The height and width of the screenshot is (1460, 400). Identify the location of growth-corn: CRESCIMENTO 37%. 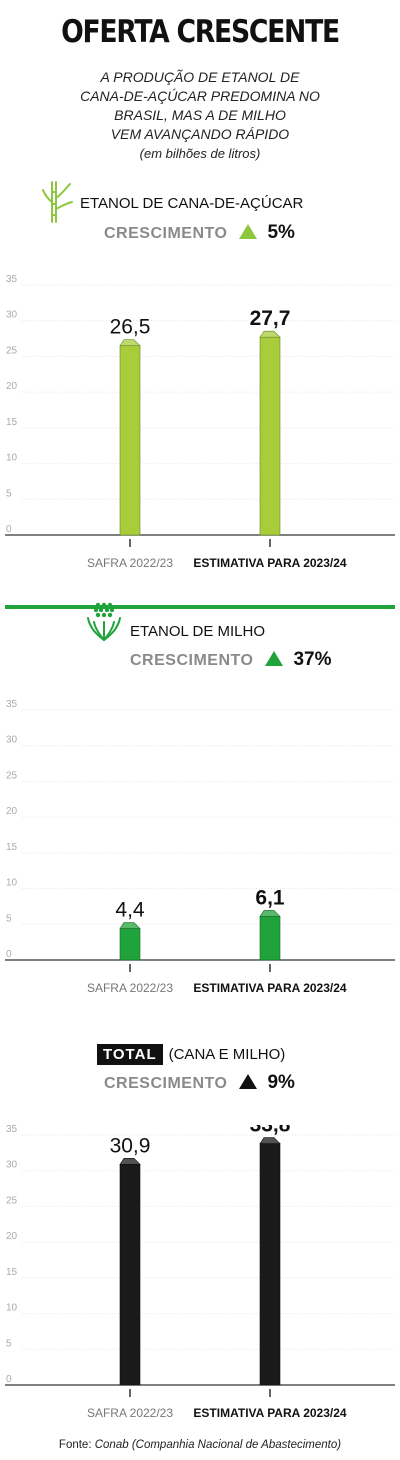
(230, 660).